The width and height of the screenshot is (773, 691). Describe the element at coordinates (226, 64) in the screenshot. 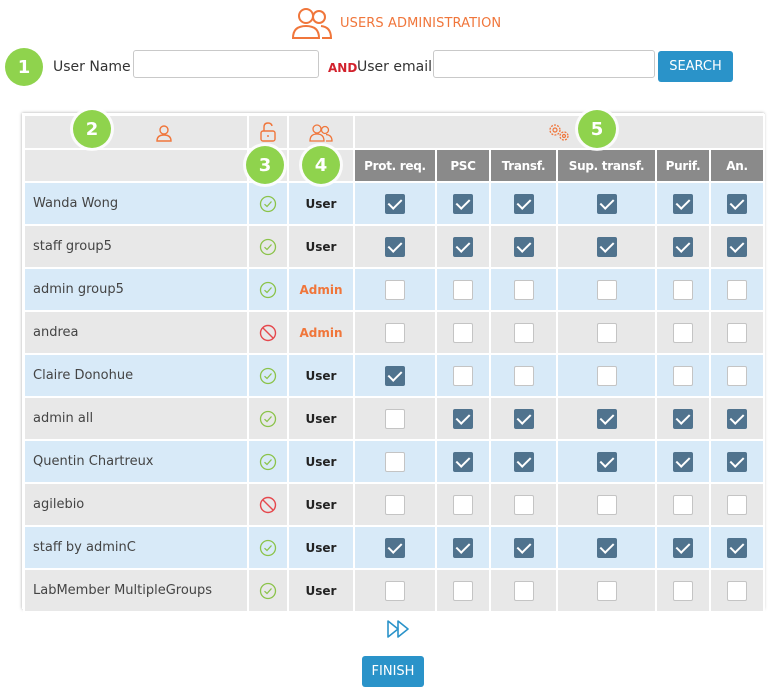

I see `user-name-input` at that location.